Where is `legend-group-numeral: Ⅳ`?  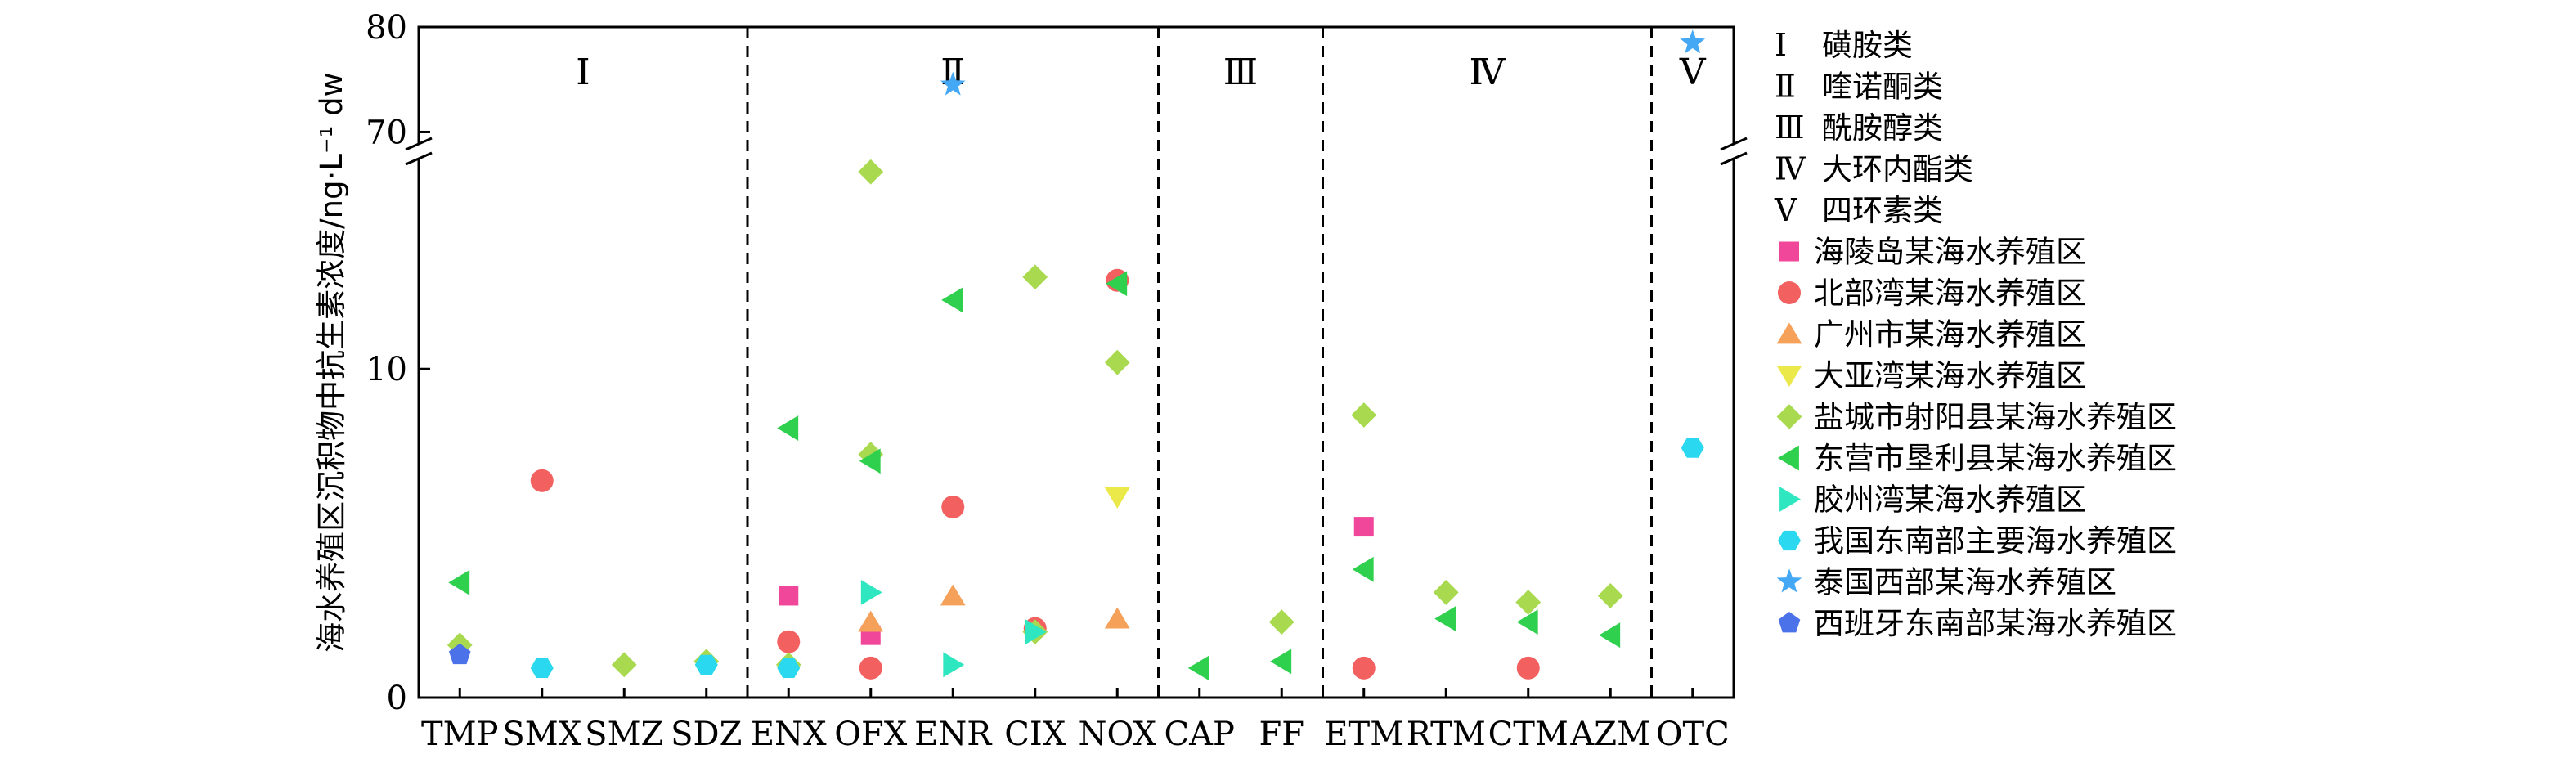
legend-group-numeral: Ⅳ is located at coordinates (1790, 169).